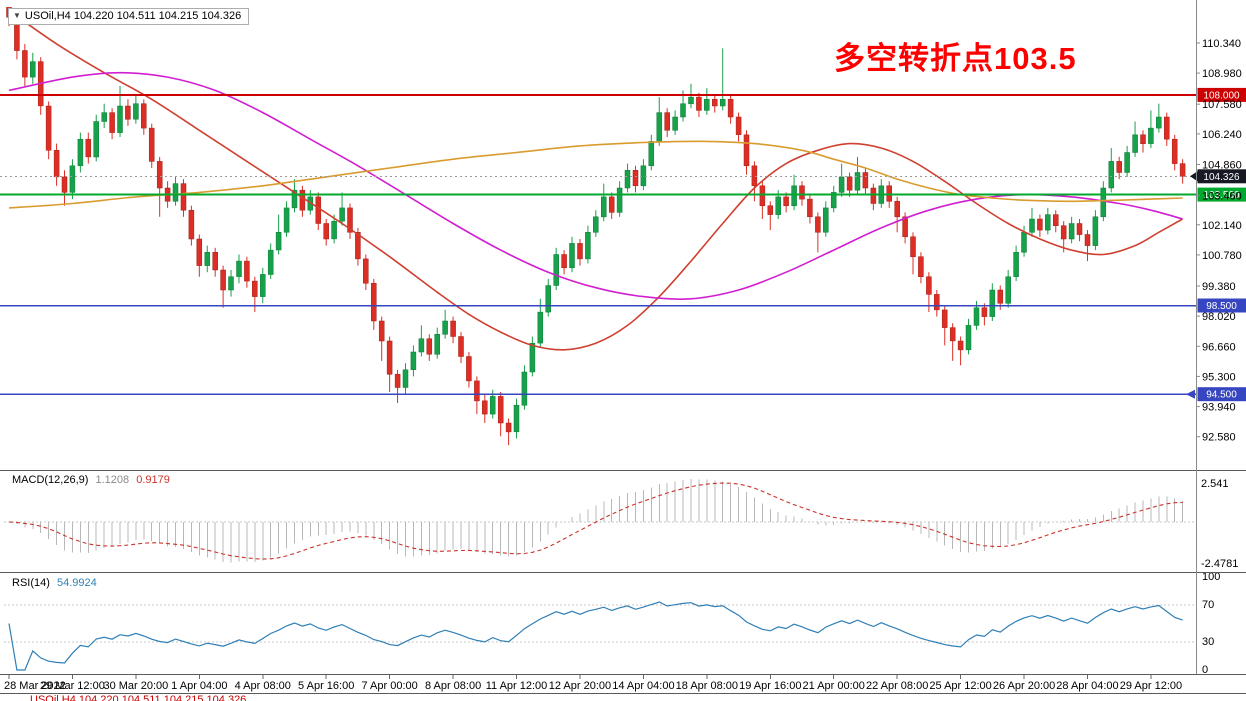  I want to click on chart-tab-label: USOil,H4 104.220 104.511 104.215 104.326, so click(138, 697).